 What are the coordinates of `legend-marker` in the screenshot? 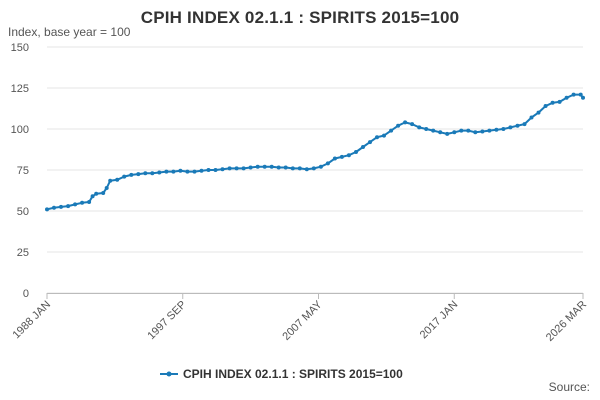 It's located at (169, 374).